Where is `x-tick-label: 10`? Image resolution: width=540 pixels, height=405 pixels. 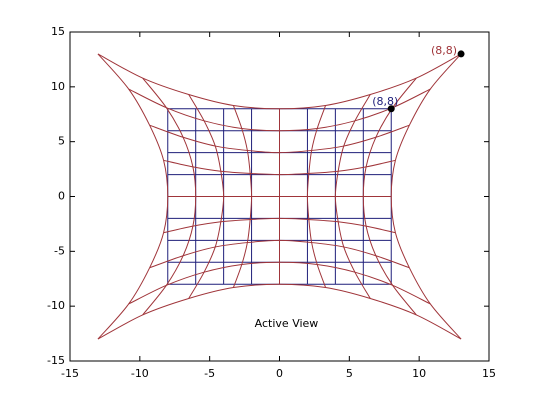 x-tick-label: 10 is located at coordinates (419, 373).